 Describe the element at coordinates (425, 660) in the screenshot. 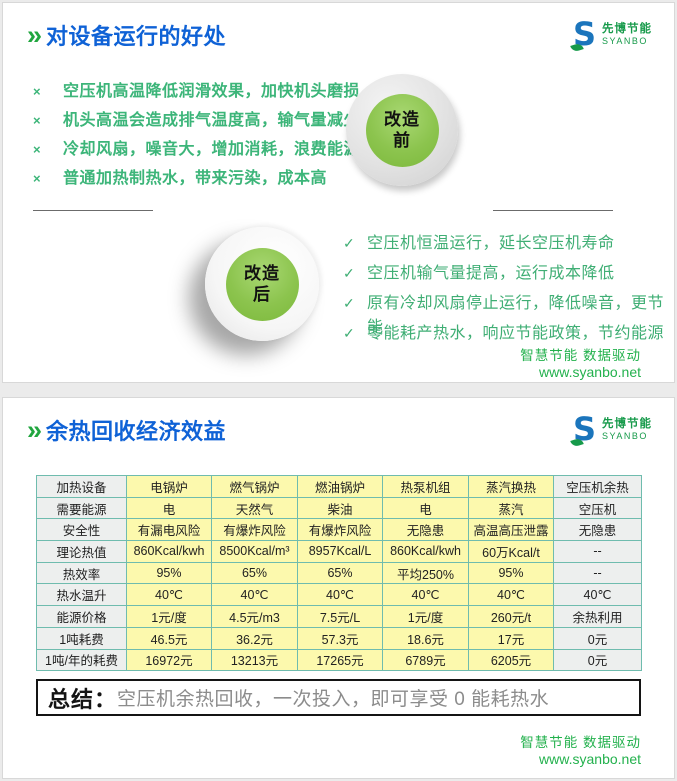

I see `table-cell: 6789元` at that location.